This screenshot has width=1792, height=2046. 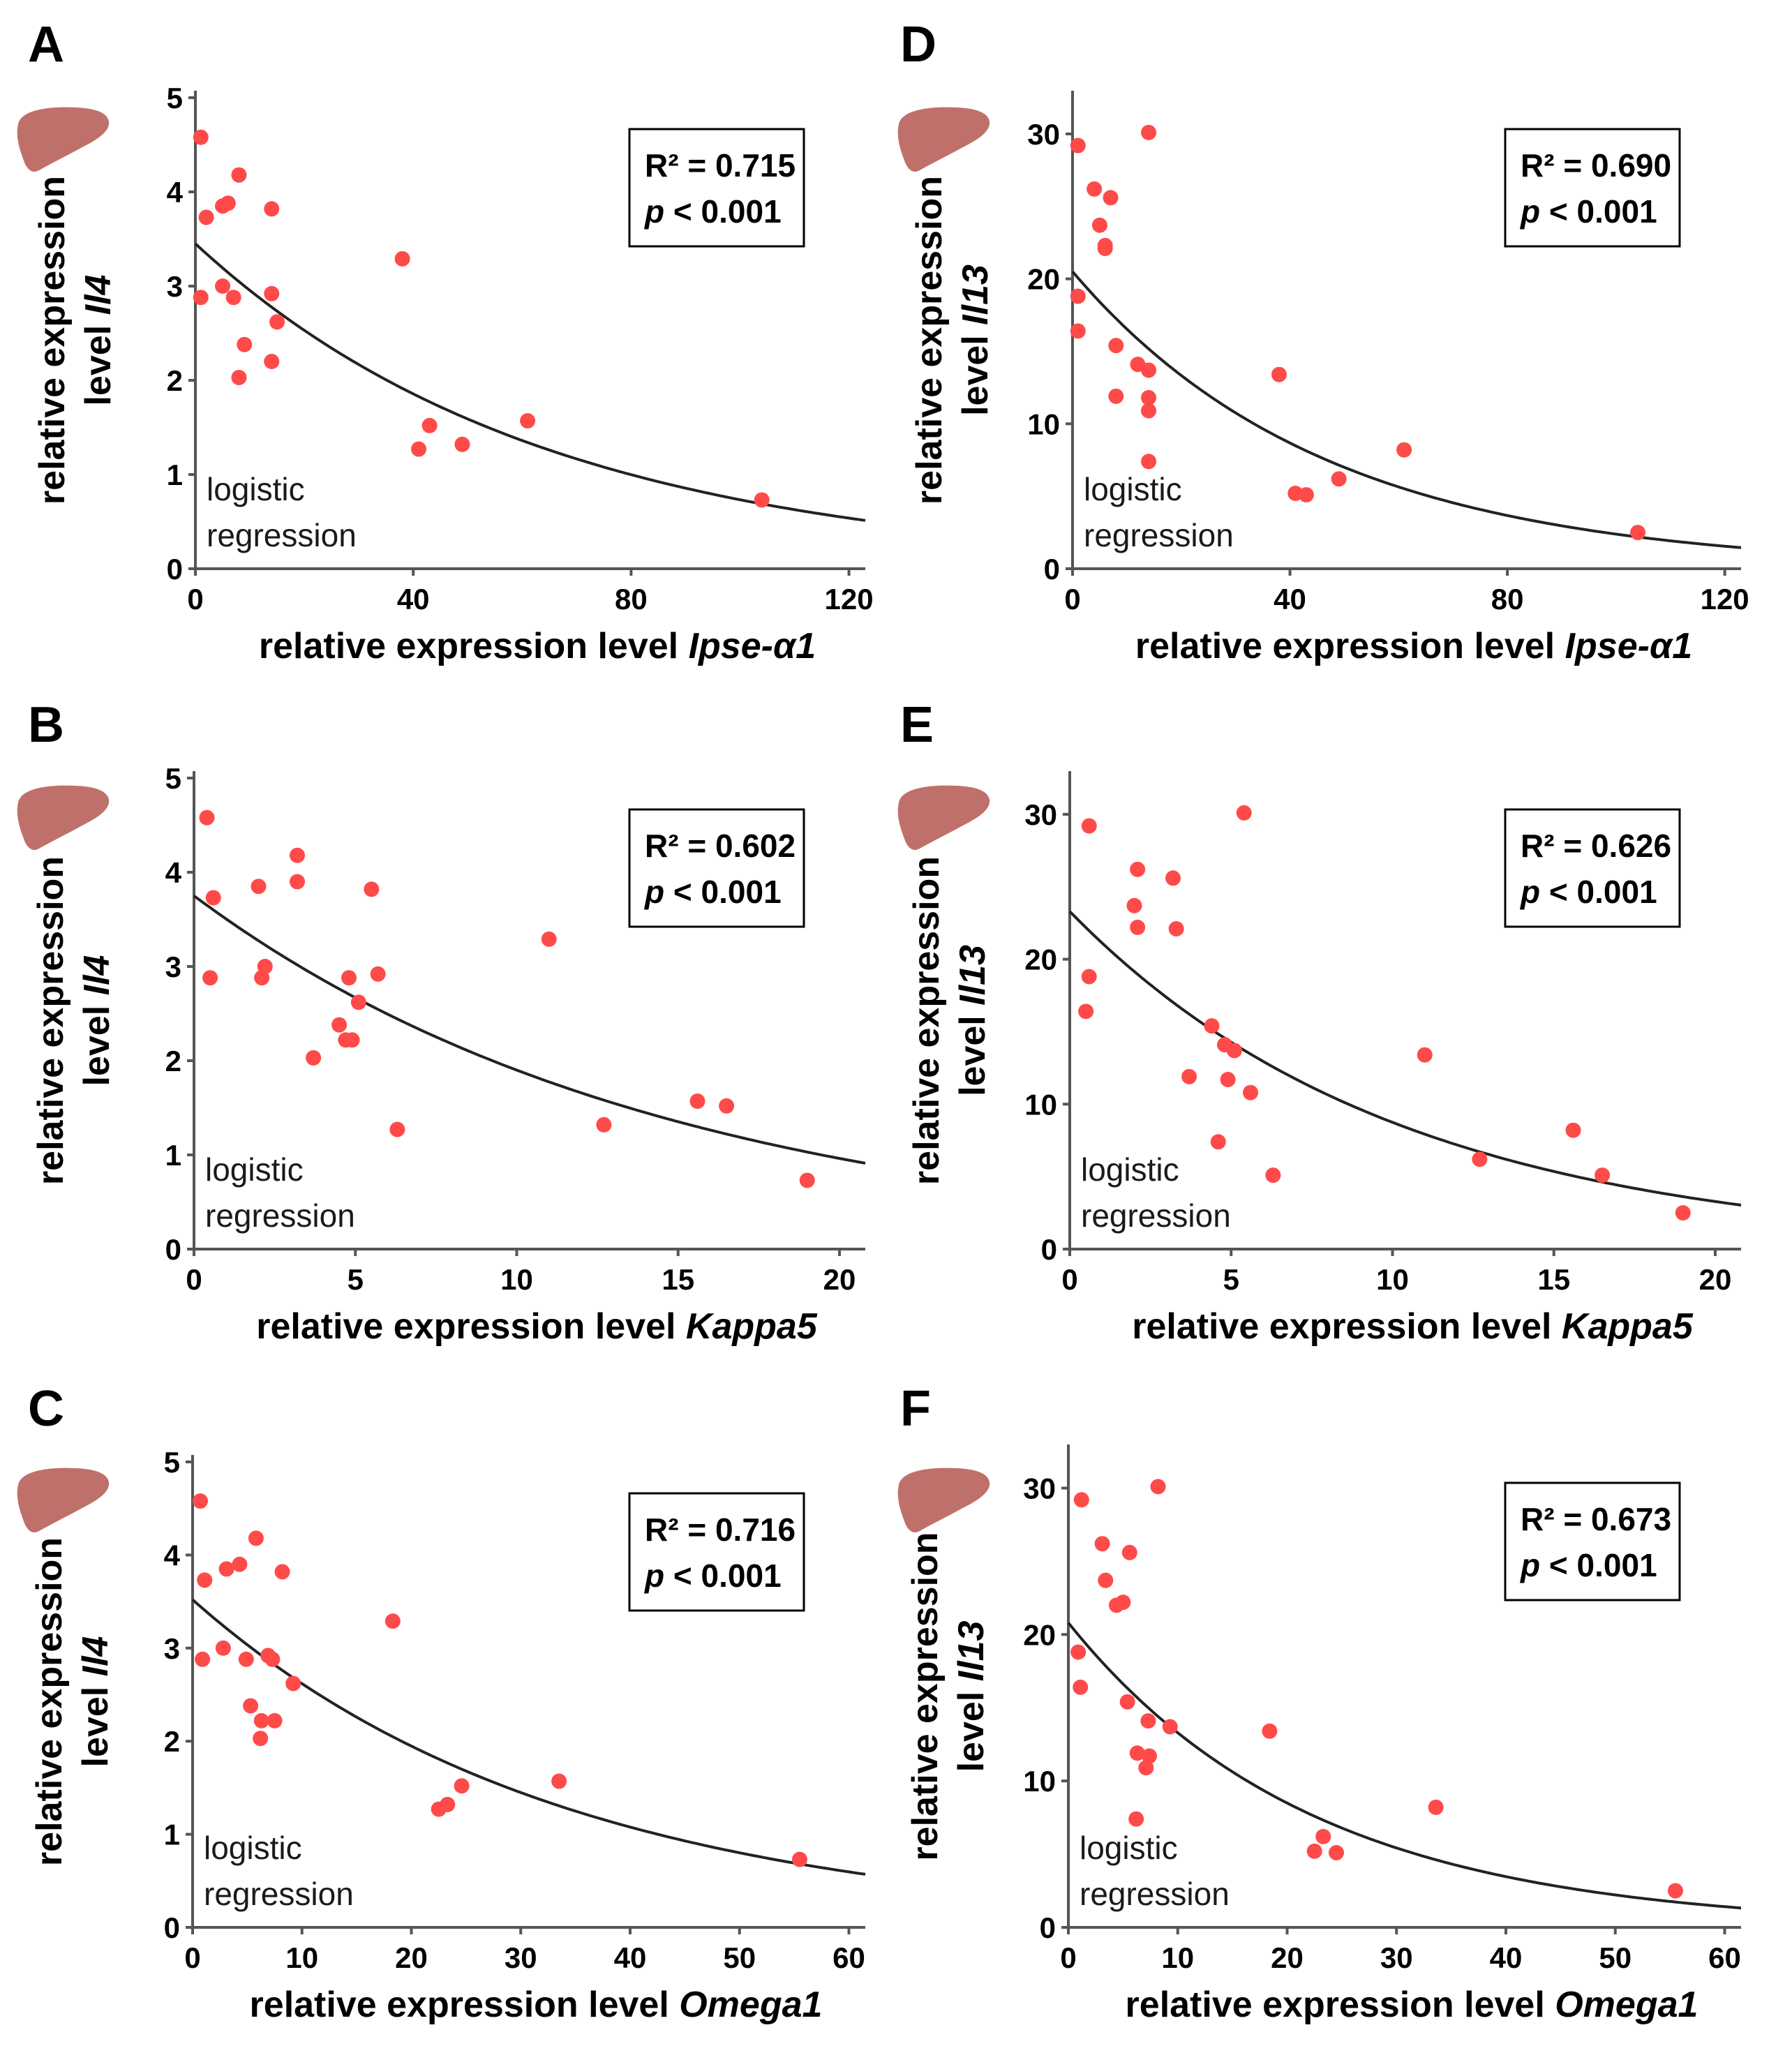 I want to click on liver-shape, so click(x=63, y=139).